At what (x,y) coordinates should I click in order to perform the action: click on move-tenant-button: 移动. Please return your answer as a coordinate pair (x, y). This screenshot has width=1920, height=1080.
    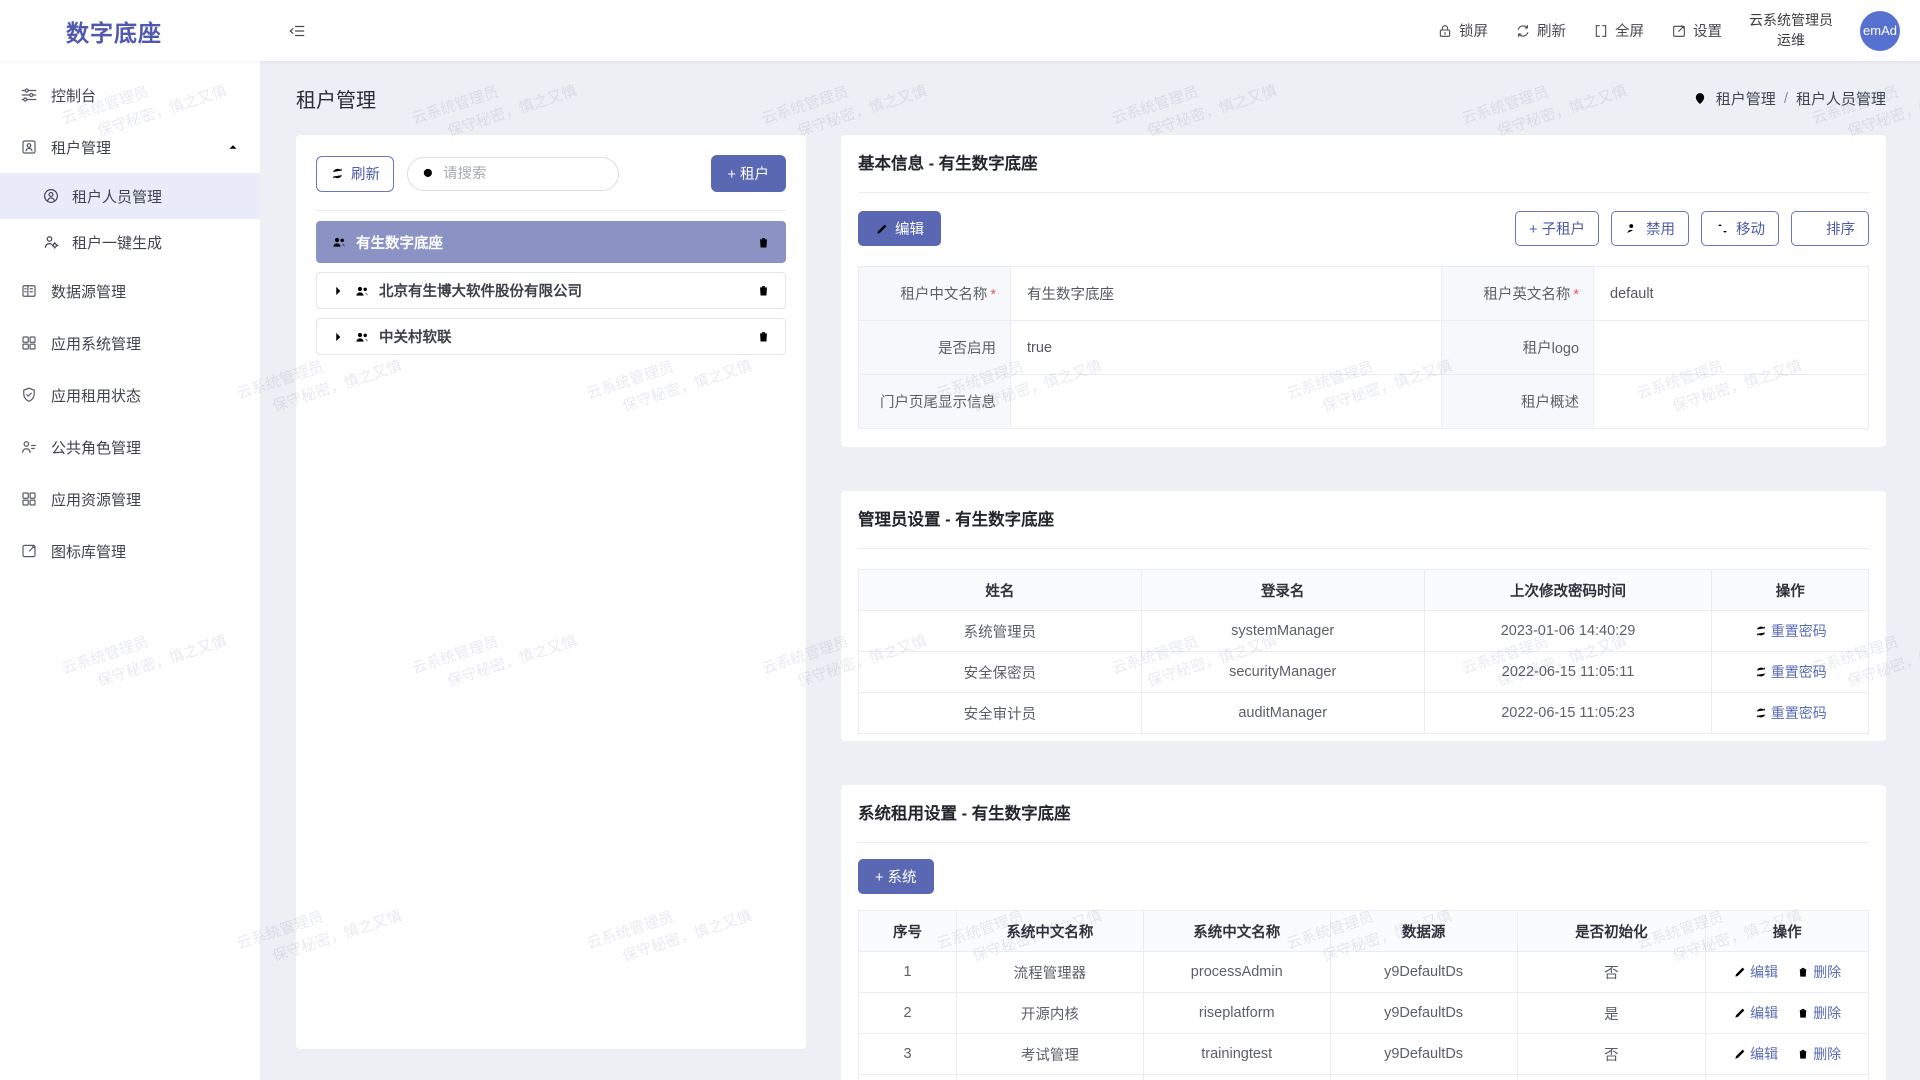
    Looking at the image, I should click on (1740, 228).